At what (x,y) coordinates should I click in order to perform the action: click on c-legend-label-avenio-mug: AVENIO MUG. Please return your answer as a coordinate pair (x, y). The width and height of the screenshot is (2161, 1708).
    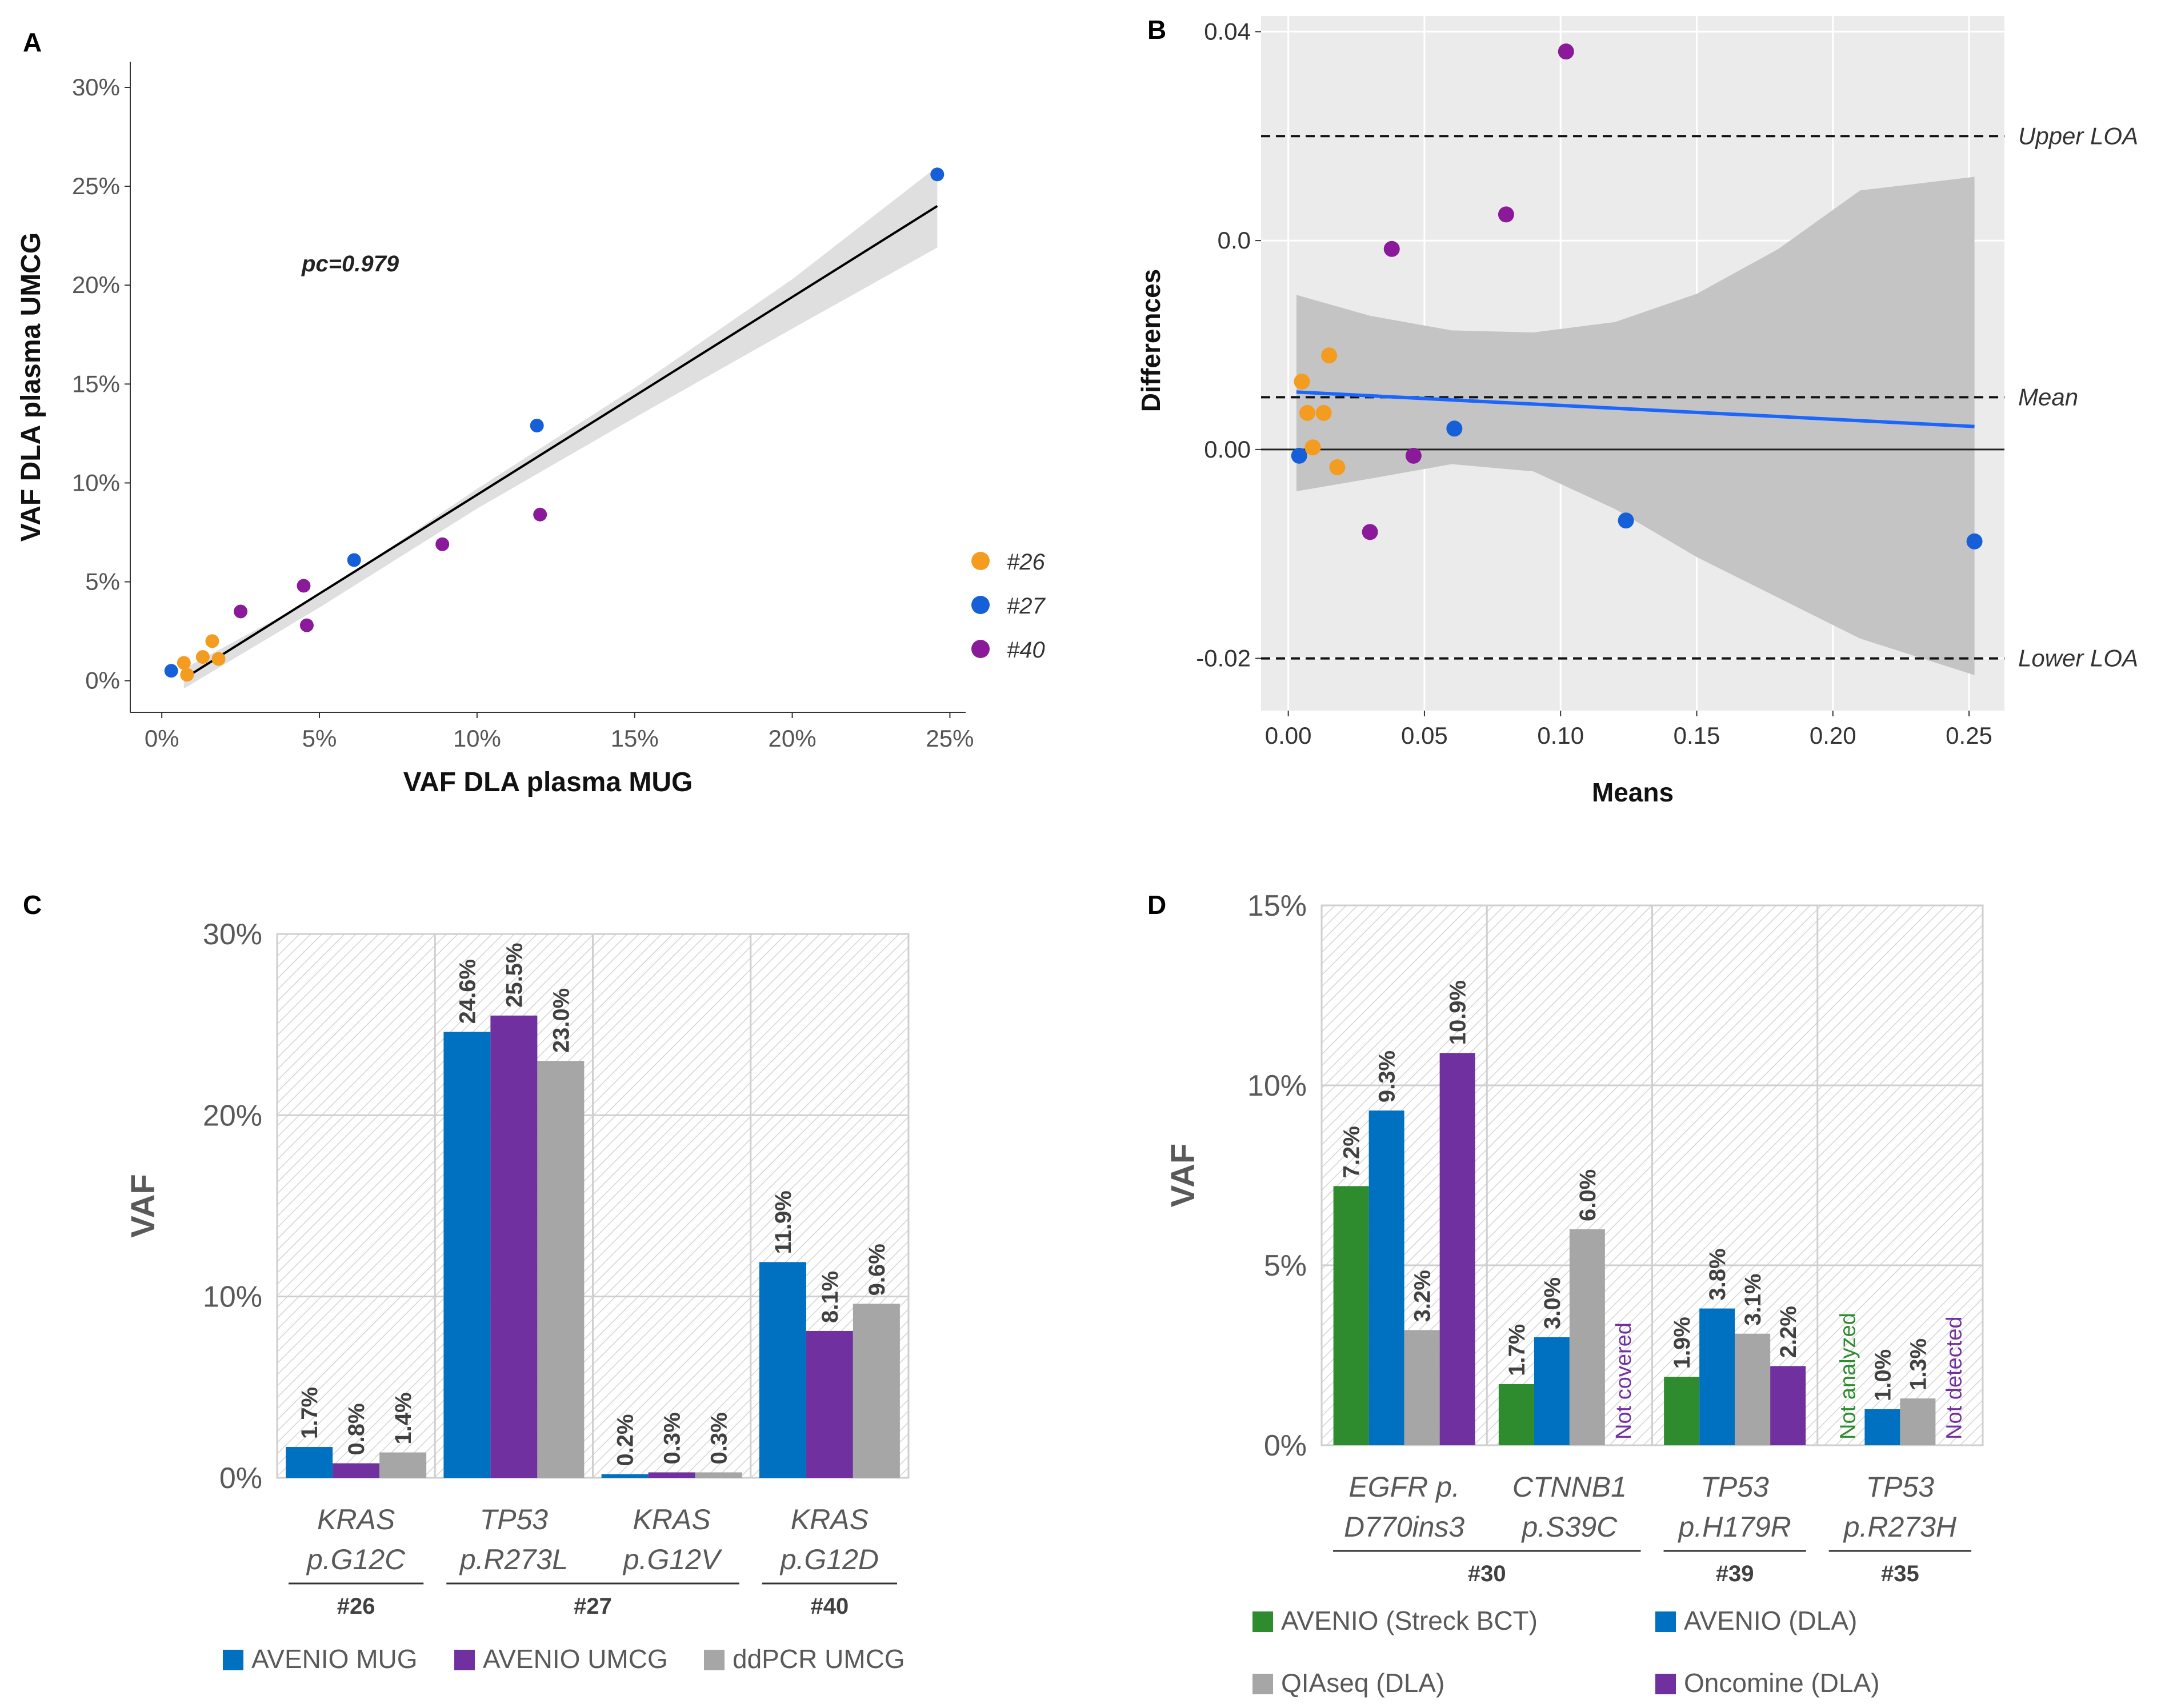
    Looking at the image, I should click on (334, 1659).